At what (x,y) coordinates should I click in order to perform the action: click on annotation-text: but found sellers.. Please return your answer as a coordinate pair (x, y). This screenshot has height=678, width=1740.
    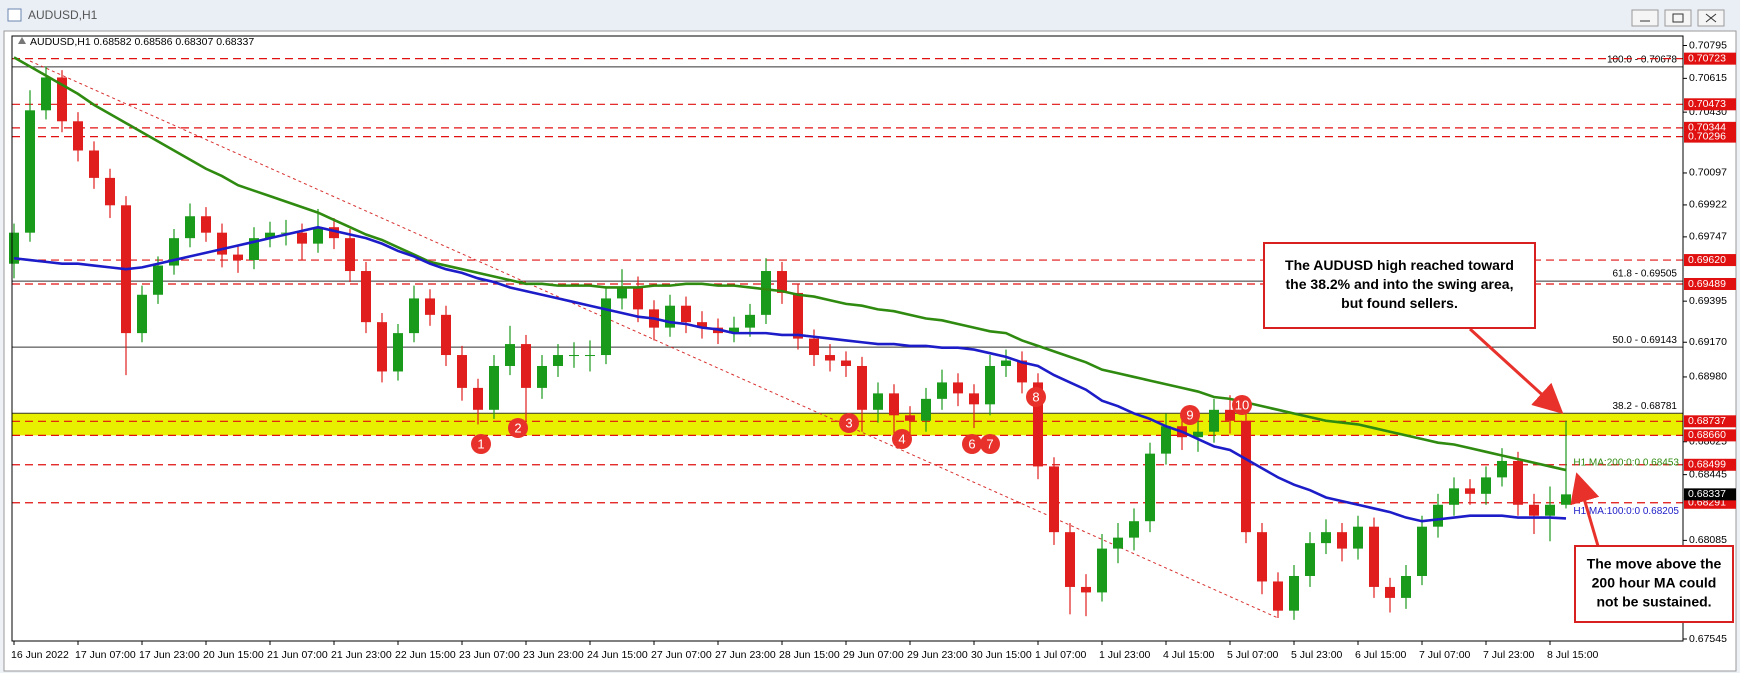
    Looking at the image, I should click on (1399, 303).